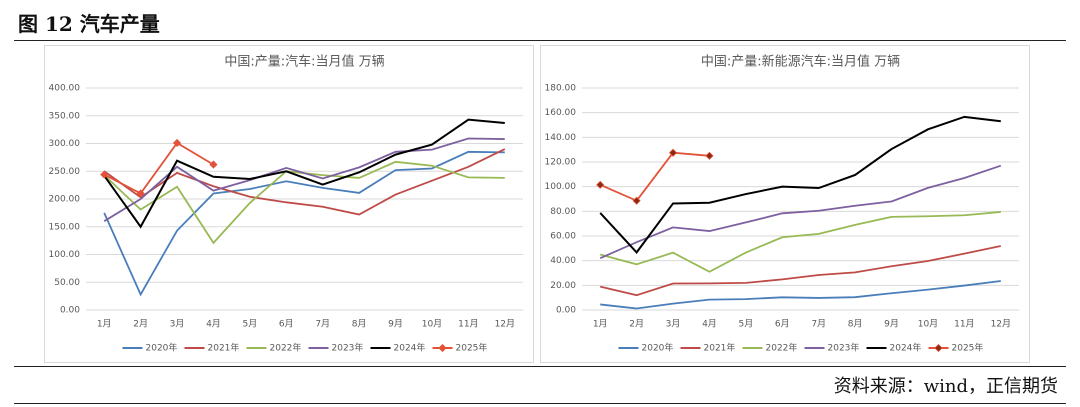 This screenshot has width=1080, height=407. I want to click on y-tick-label: 300.00, so click(65, 144).